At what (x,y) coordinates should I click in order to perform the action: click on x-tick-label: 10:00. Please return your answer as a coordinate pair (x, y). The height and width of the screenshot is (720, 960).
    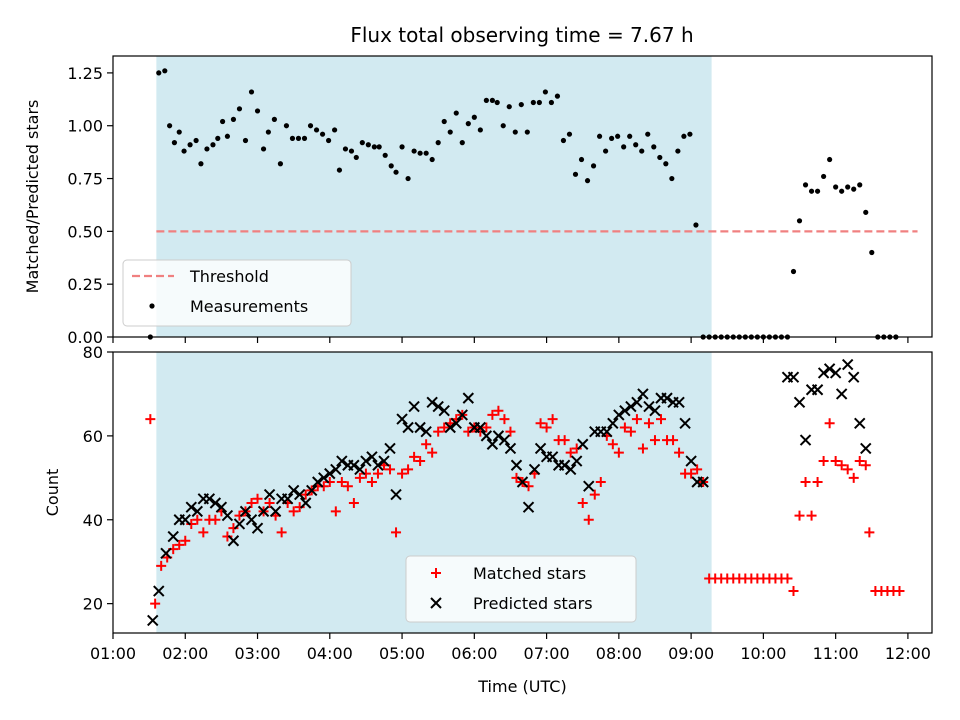
    Looking at the image, I should click on (763, 653).